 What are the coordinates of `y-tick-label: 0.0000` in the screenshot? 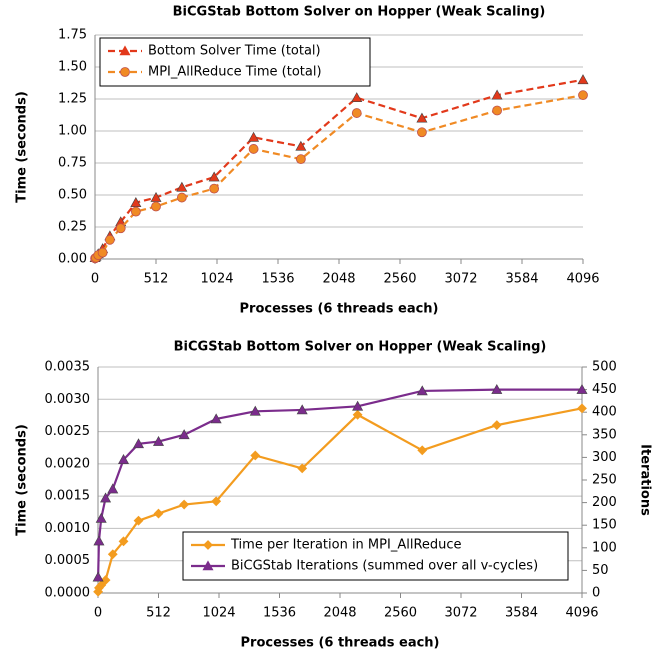 It's located at (68, 593).